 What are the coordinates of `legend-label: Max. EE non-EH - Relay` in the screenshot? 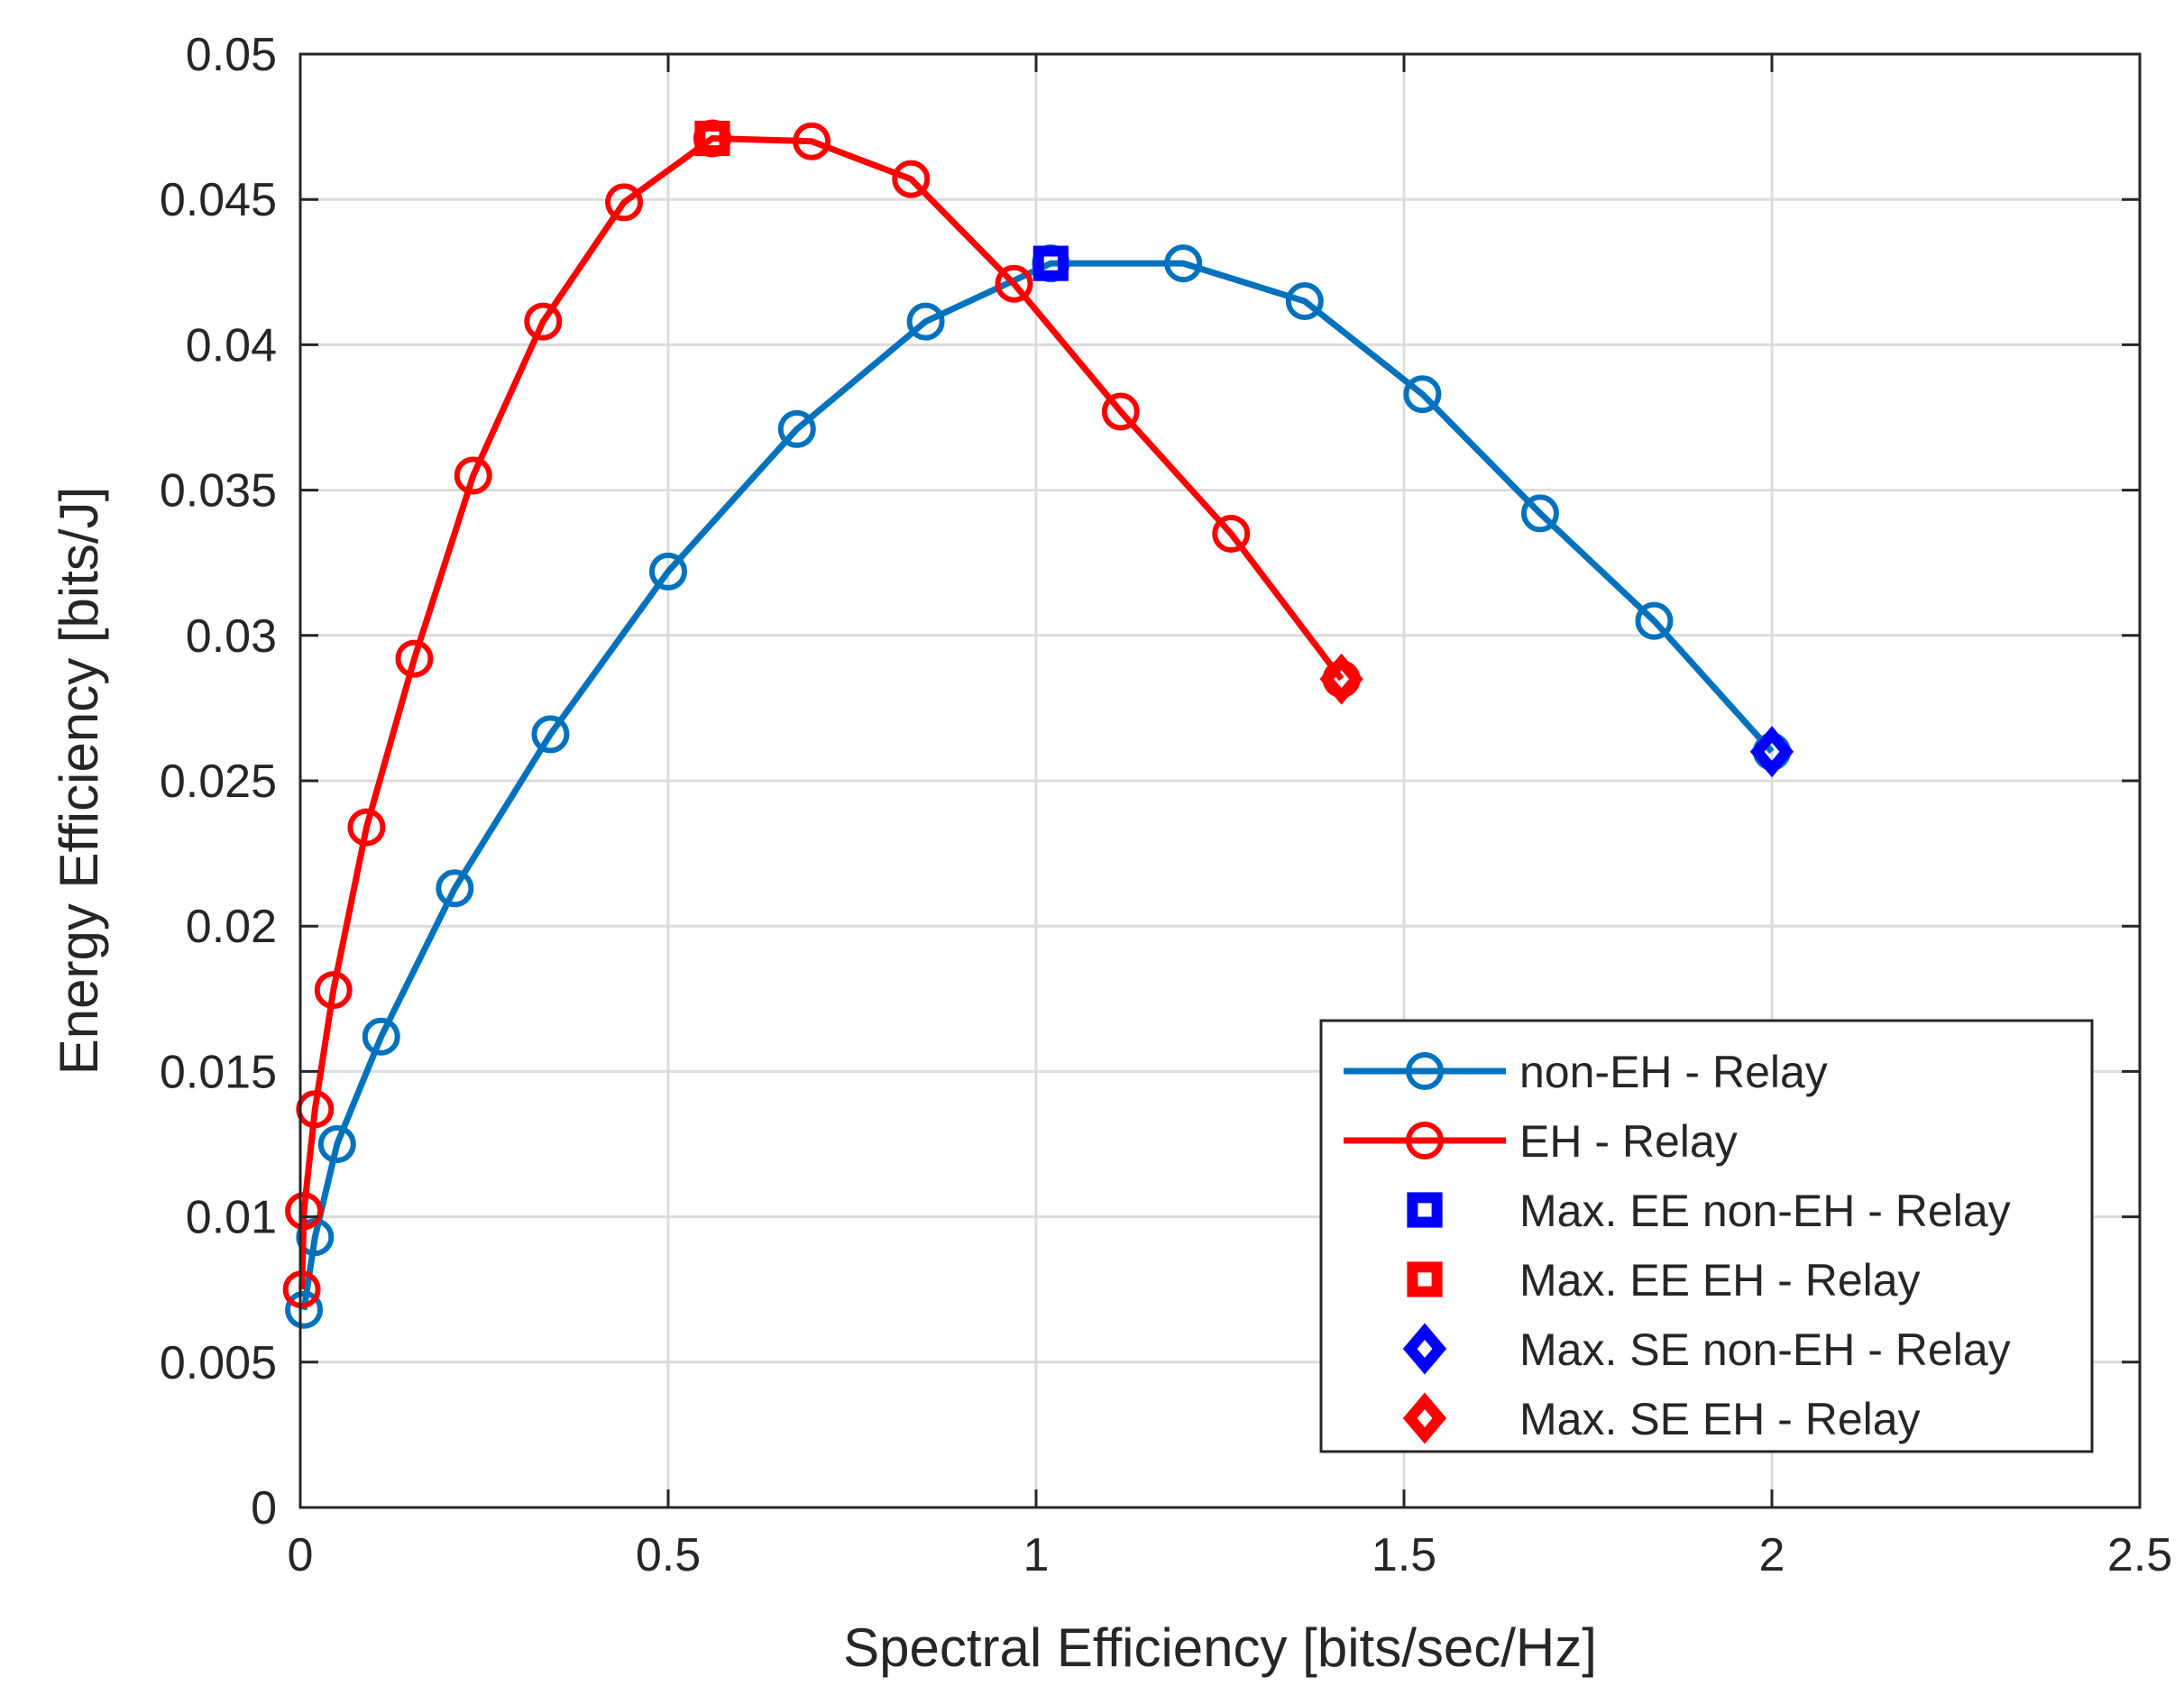 It's located at (1765, 1211).